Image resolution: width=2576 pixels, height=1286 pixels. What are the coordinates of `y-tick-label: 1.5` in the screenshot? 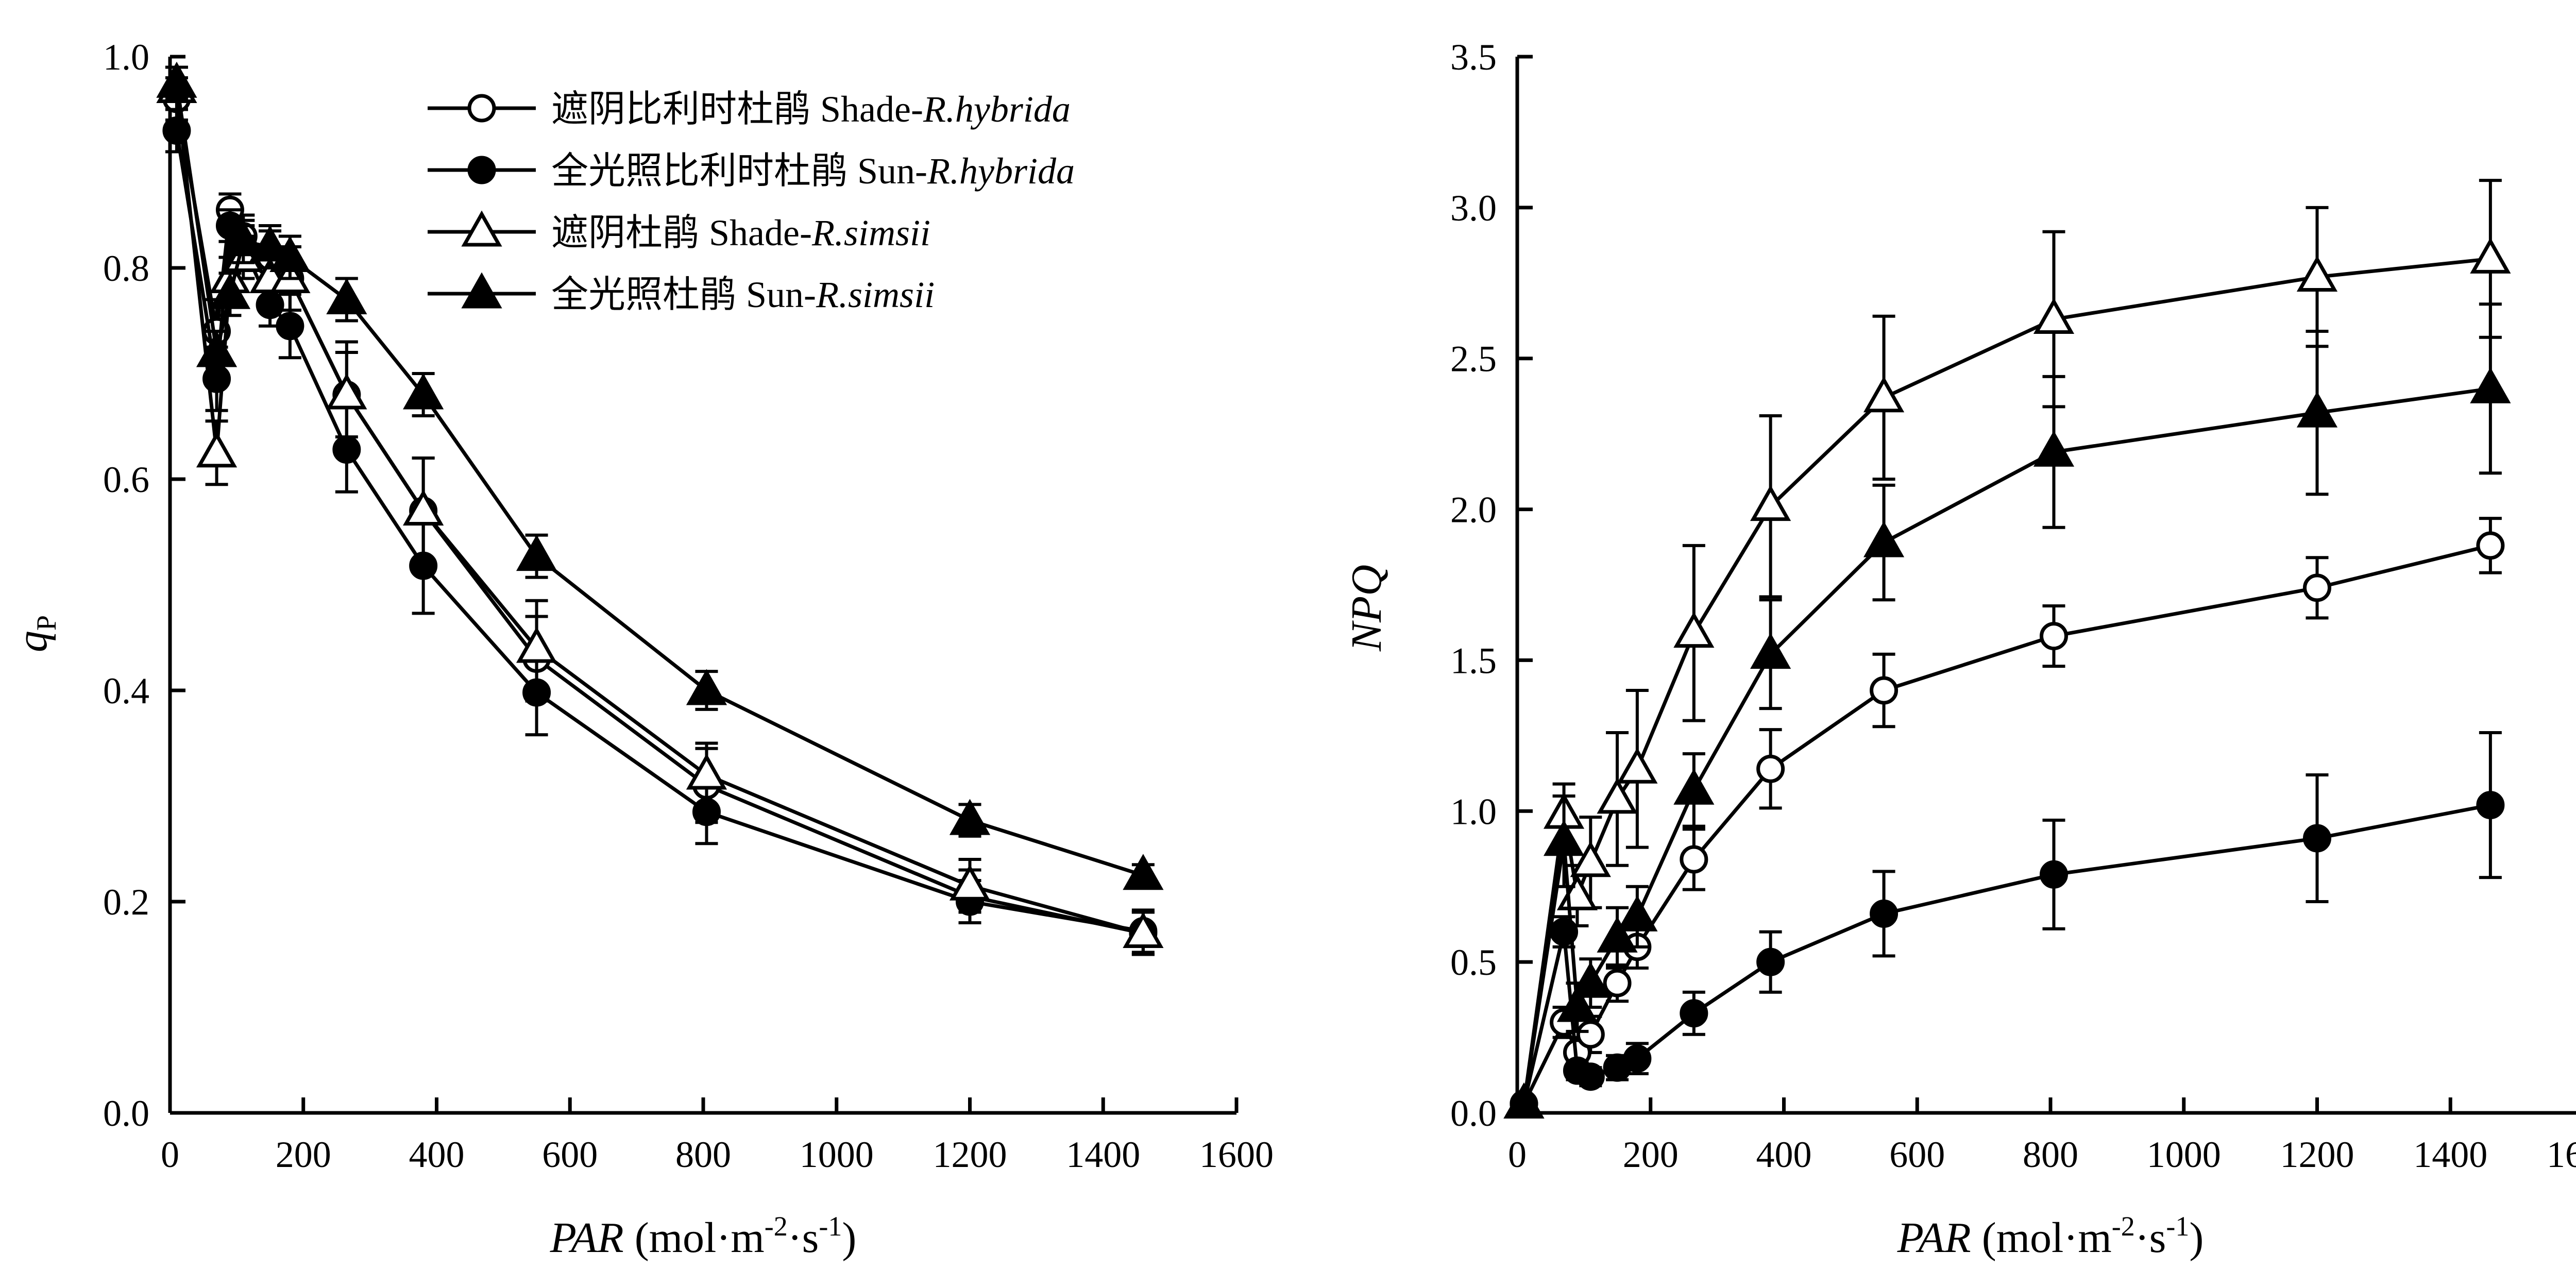 It's located at (1473, 660).